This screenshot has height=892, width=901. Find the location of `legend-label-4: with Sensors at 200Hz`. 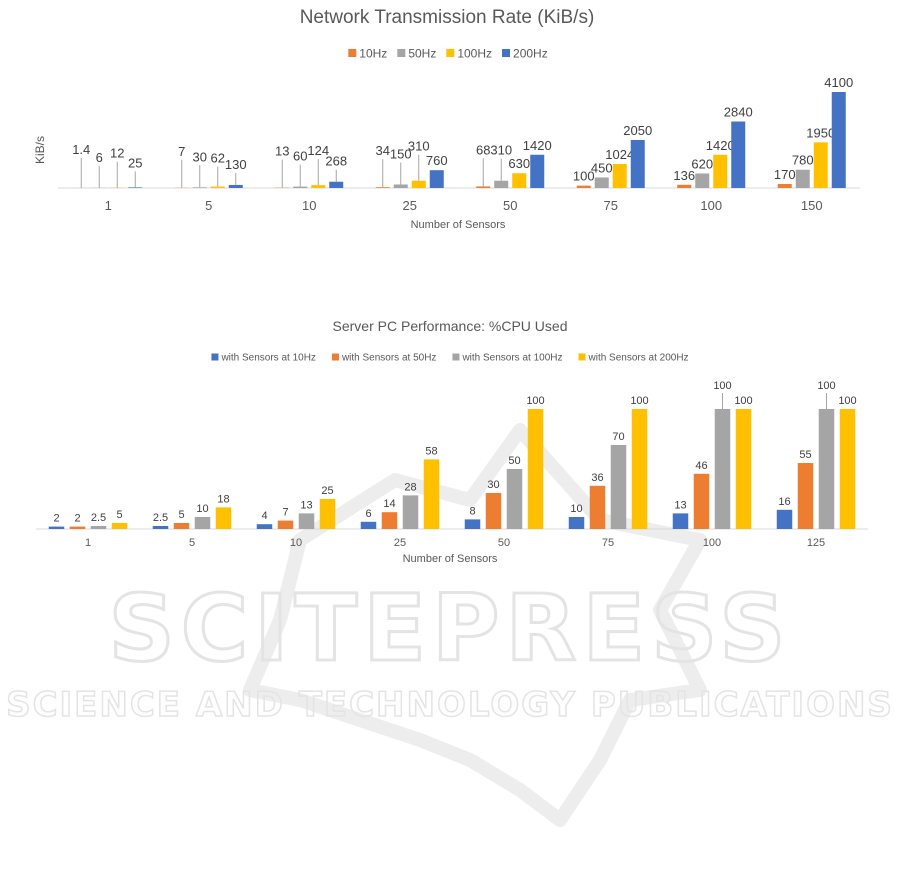

legend-label-4: with Sensors at 200Hz is located at coordinates (638, 358).